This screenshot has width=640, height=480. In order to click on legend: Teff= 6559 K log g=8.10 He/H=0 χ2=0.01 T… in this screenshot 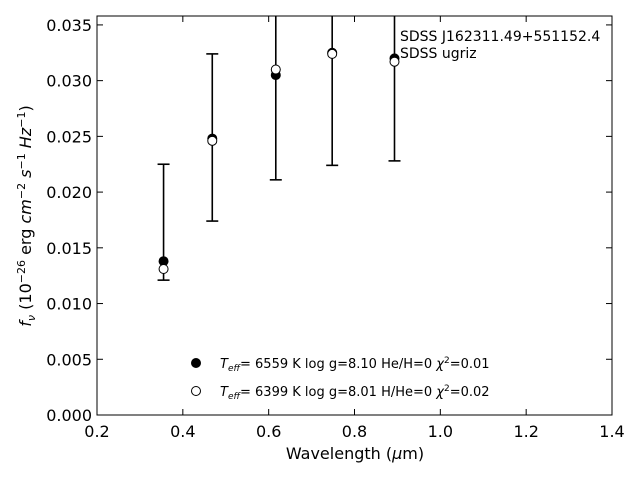, I will do `click(340, 379)`.